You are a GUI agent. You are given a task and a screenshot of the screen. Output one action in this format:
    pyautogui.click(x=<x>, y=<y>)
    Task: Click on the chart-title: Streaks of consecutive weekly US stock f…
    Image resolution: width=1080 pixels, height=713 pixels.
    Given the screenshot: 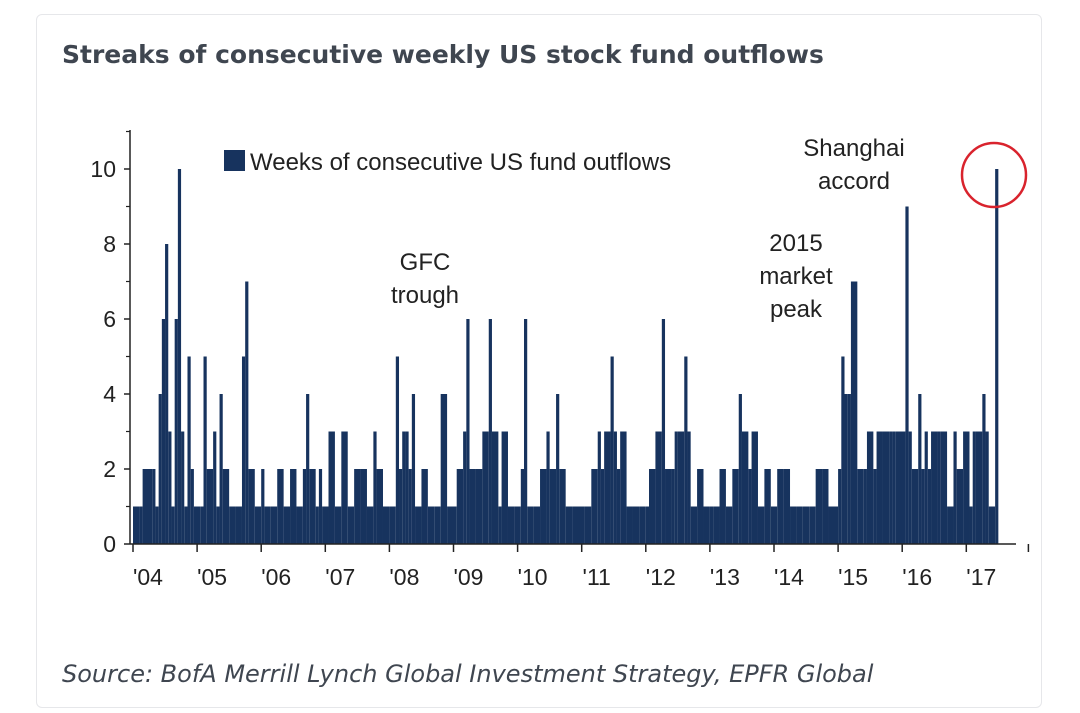 What is the action you would take?
    pyautogui.click(x=443, y=54)
    